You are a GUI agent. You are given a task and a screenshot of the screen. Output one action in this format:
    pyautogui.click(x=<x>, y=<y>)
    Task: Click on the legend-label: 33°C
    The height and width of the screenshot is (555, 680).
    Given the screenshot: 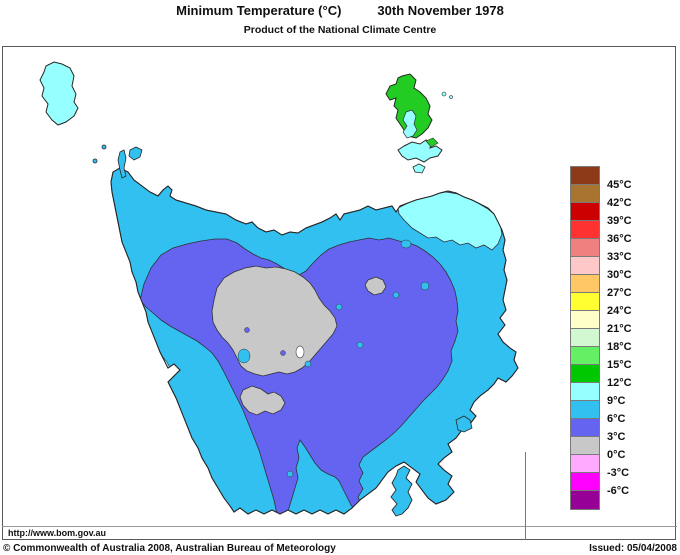 What is the action you would take?
    pyautogui.click(x=619, y=257)
    